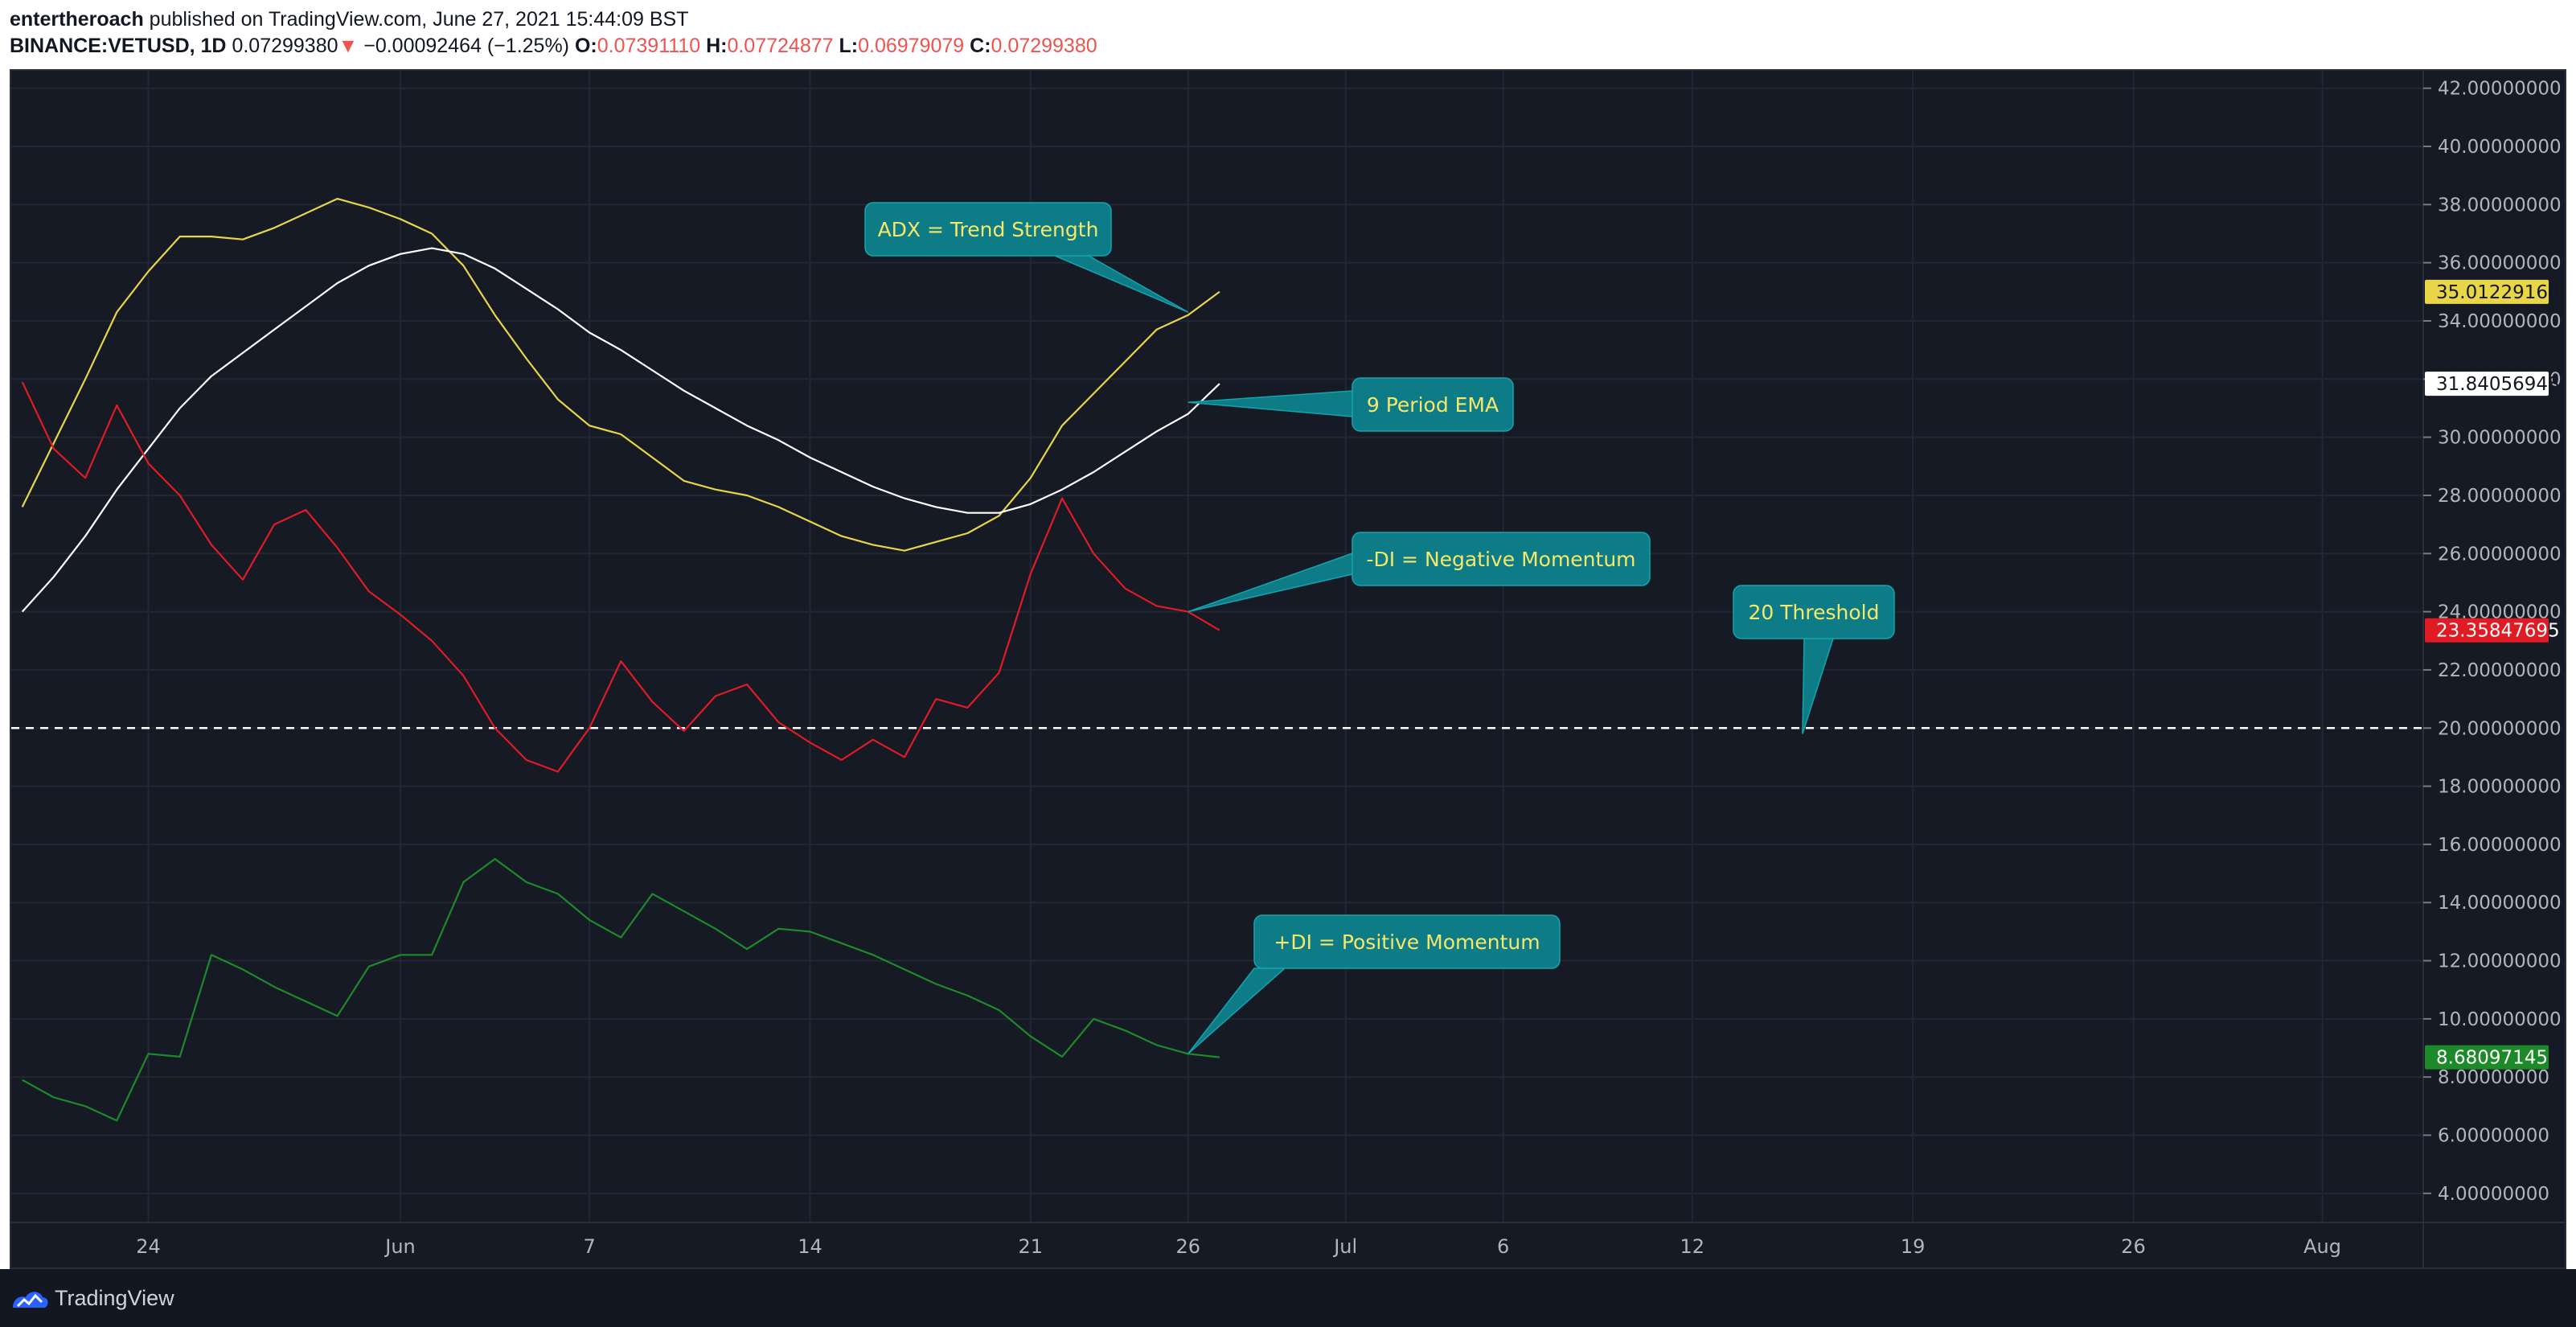 This screenshot has height=1327, width=2576. Describe the element at coordinates (2500, 728) in the screenshot. I see `y-tick-label: 20.00000000` at that location.